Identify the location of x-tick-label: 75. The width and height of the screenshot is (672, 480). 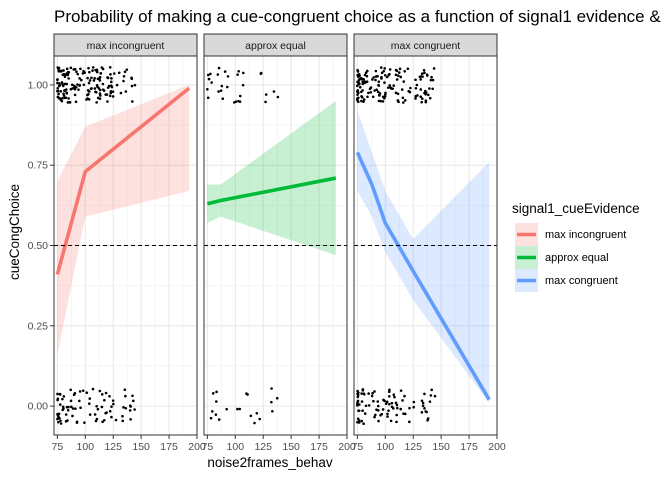
(208, 447).